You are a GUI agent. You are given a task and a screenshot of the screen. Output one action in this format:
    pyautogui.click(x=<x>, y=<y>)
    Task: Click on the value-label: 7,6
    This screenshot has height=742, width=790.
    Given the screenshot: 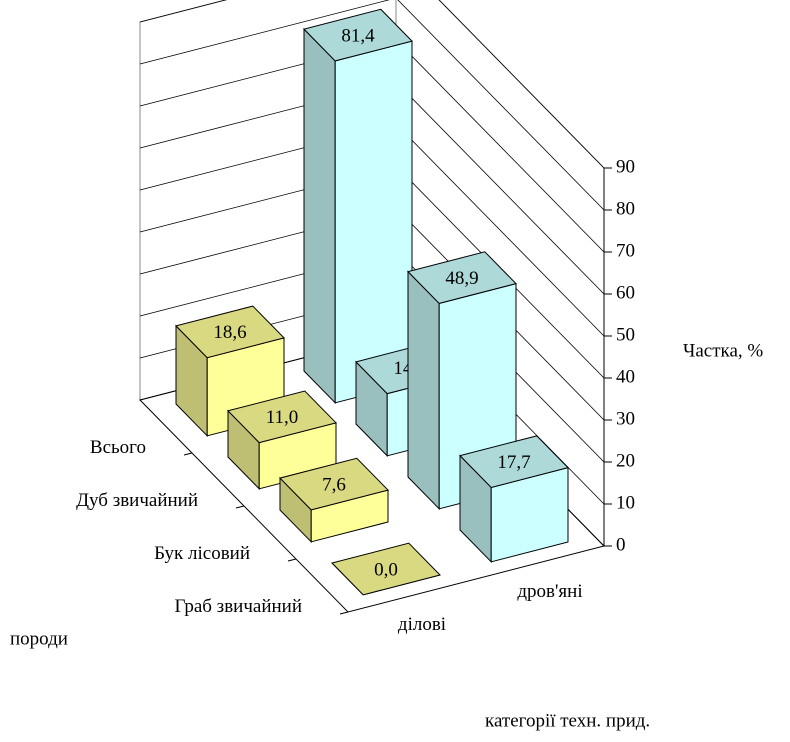 What is the action you would take?
    pyautogui.click(x=334, y=484)
    